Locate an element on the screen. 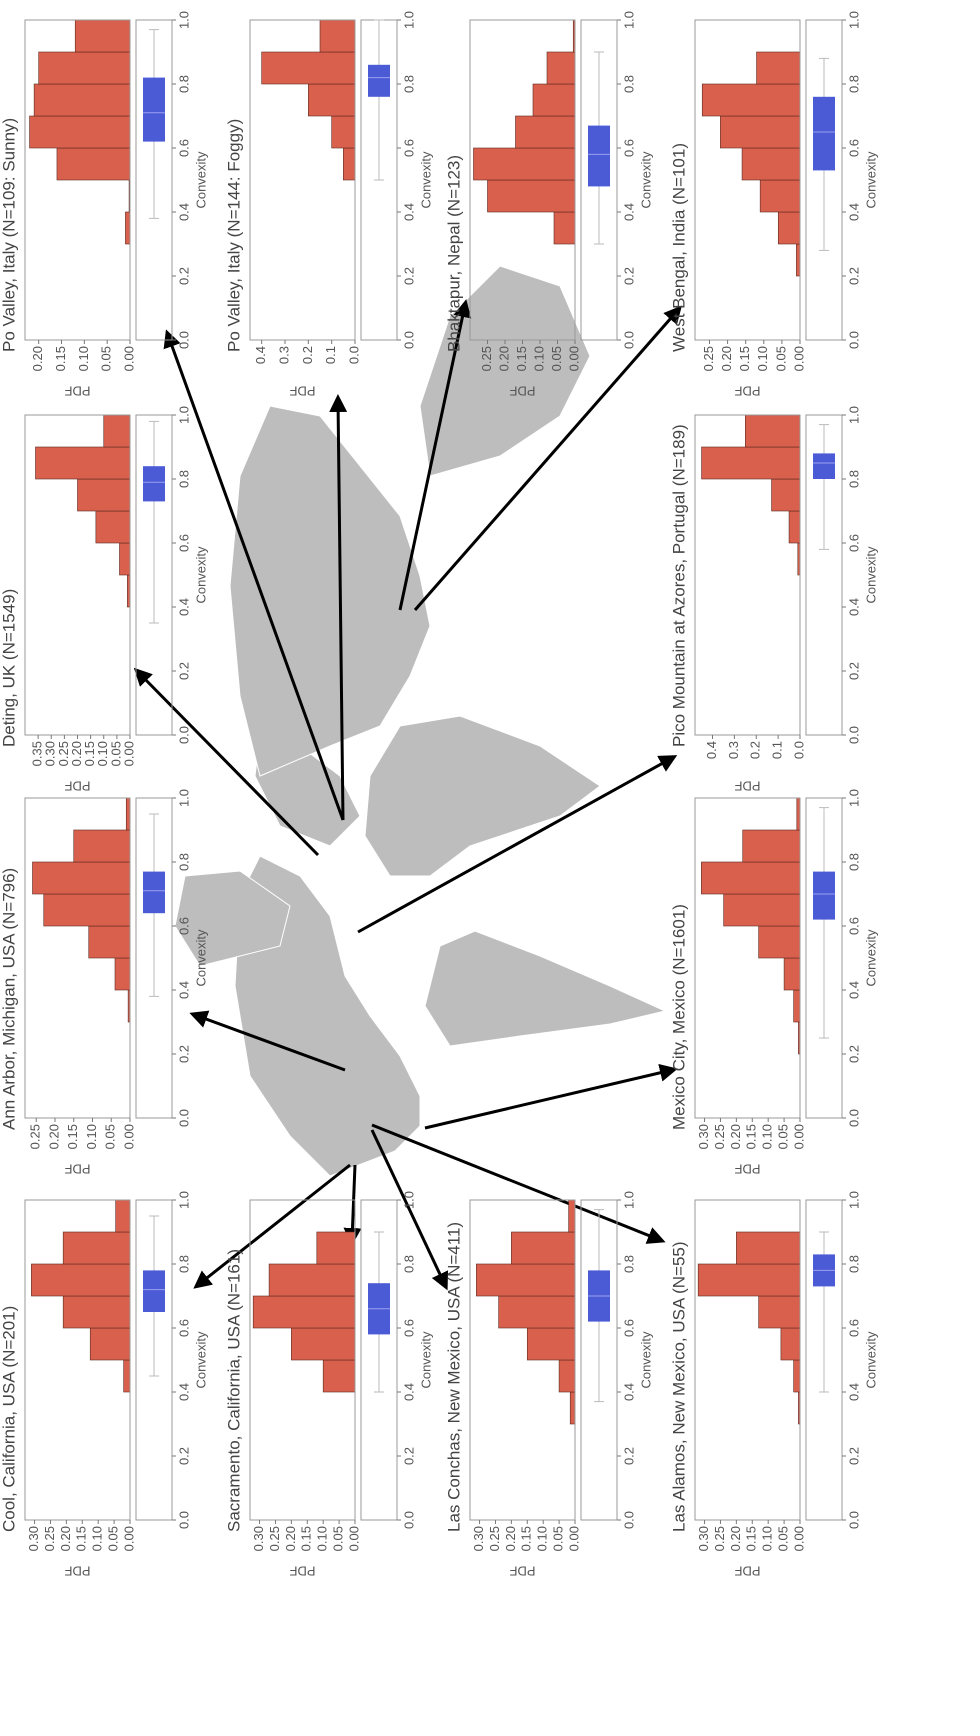 This screenshot has width=980, height=1736. y-tick-label: 0.3 is located at coordinates (283, 355).